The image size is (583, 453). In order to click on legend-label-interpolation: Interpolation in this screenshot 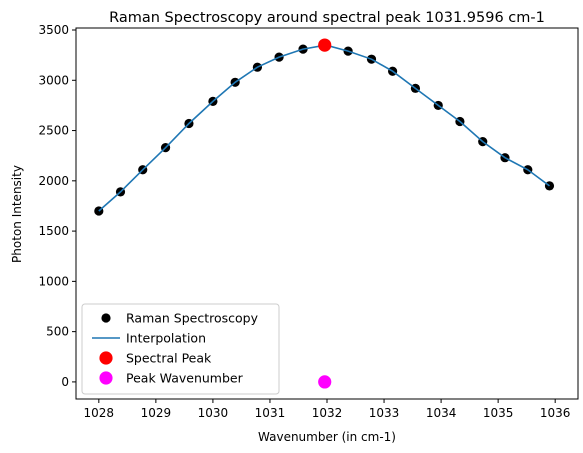, I will do `click(166, 338)`.